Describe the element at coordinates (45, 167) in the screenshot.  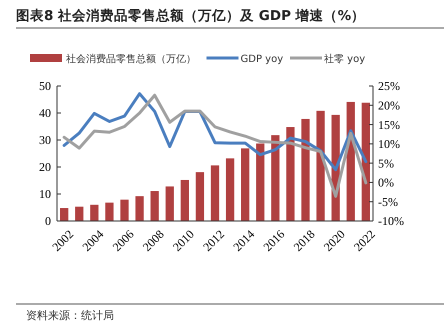
I see `y-tick-label: 20` at that location.